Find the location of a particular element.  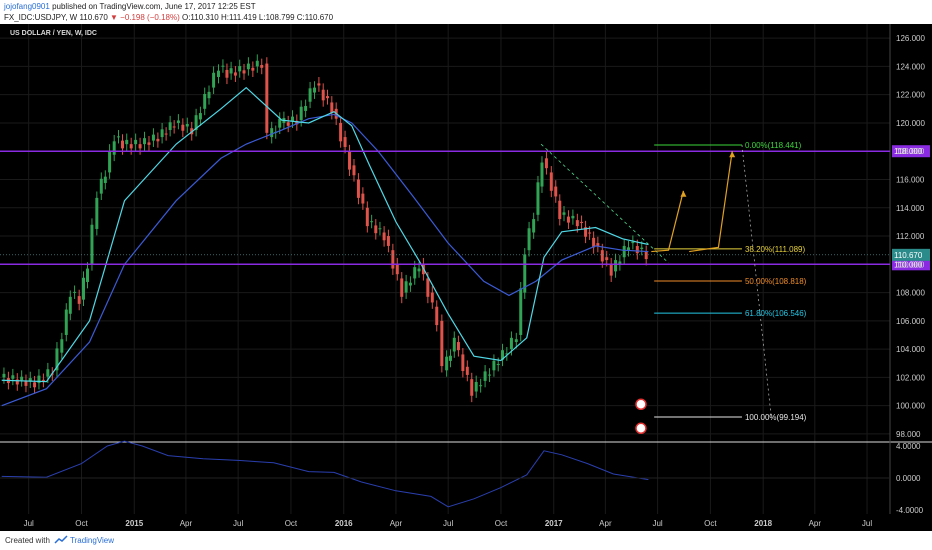

y-tick-label: 118.000 is located at coordinates (910, 151).